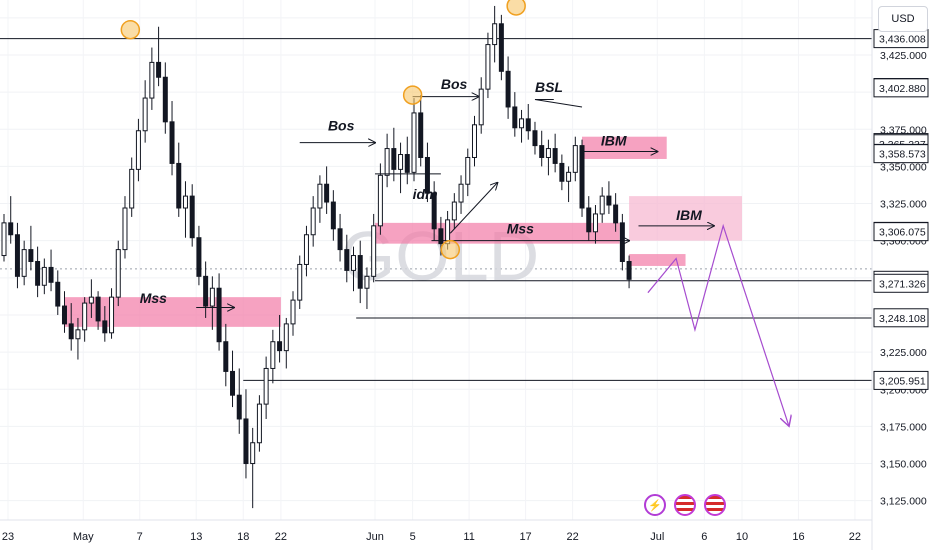 This screenshot has height=550, width=932. I want to click on time-tick-label: 5, so click(413, 537).